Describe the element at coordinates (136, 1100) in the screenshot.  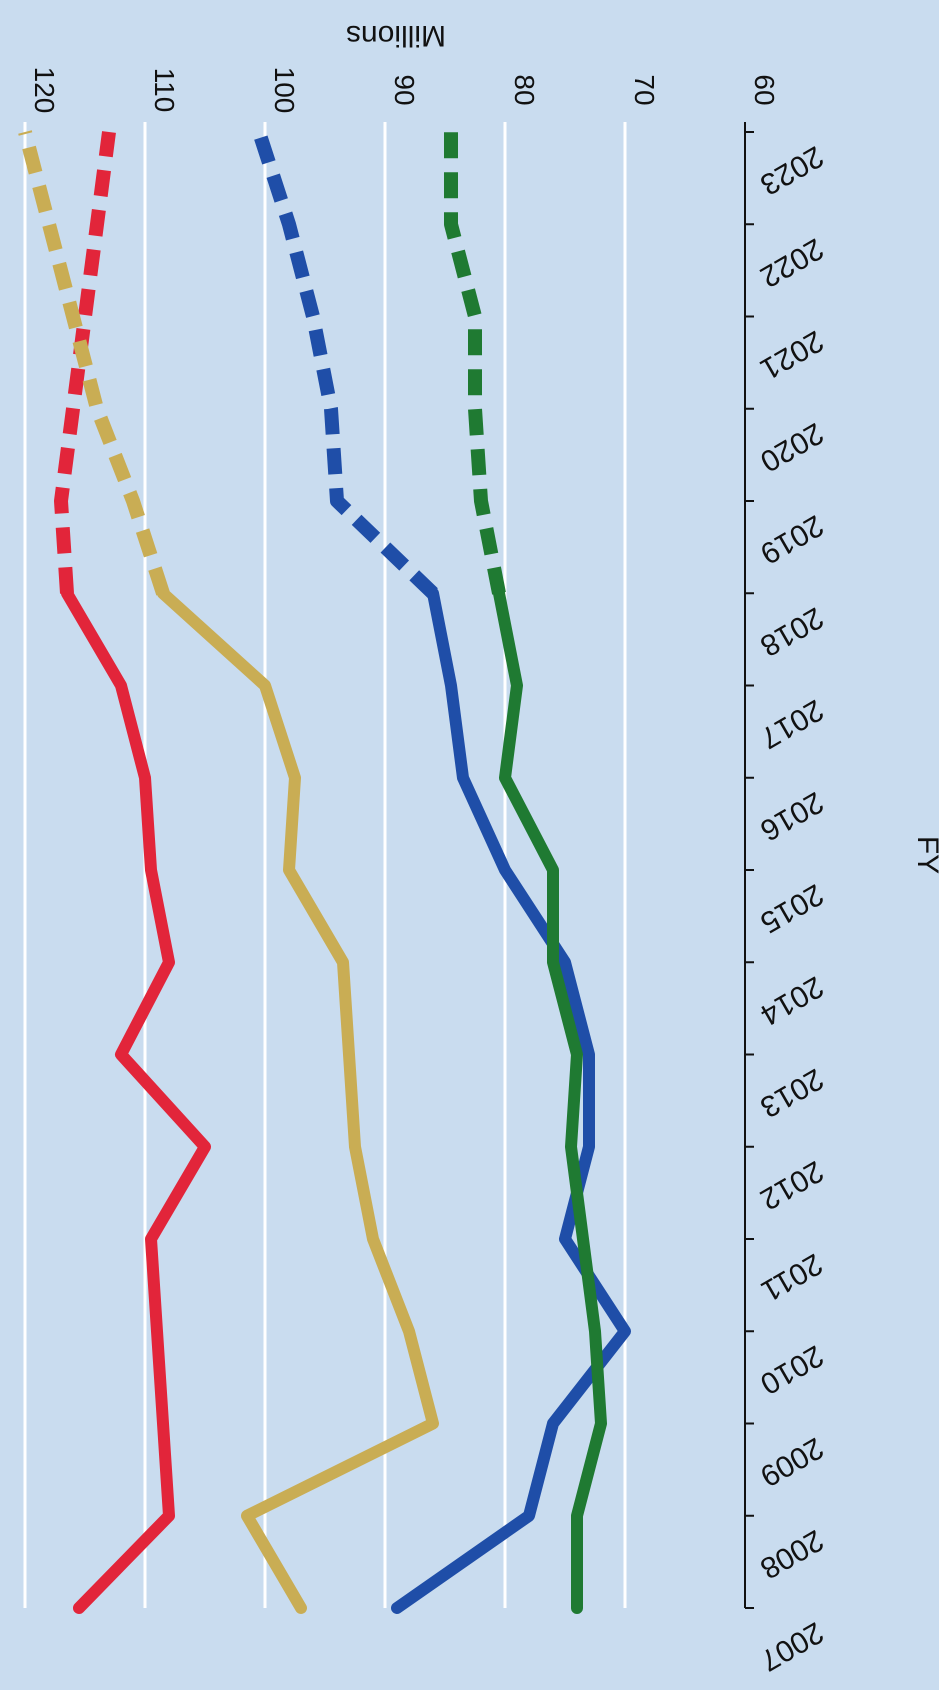
I see `series-1-actual-line` at that location.